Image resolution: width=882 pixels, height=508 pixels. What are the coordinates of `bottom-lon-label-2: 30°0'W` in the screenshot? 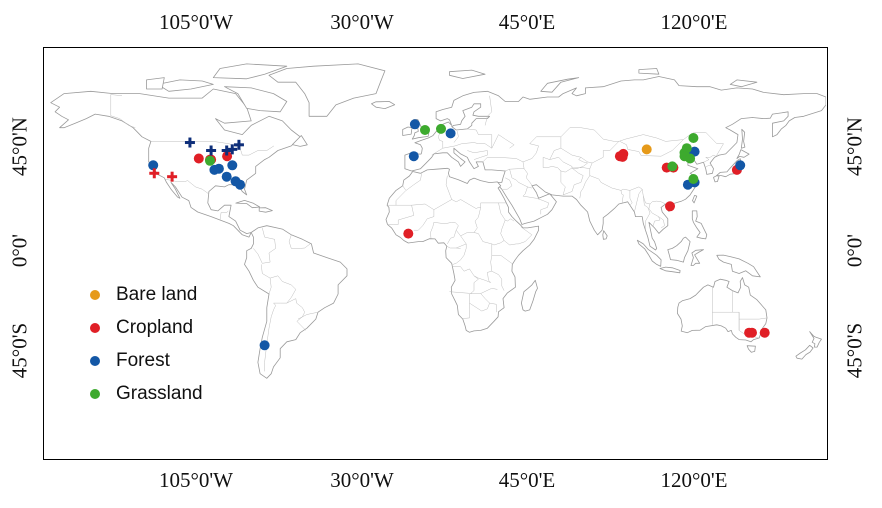 It's located at (362, 480).